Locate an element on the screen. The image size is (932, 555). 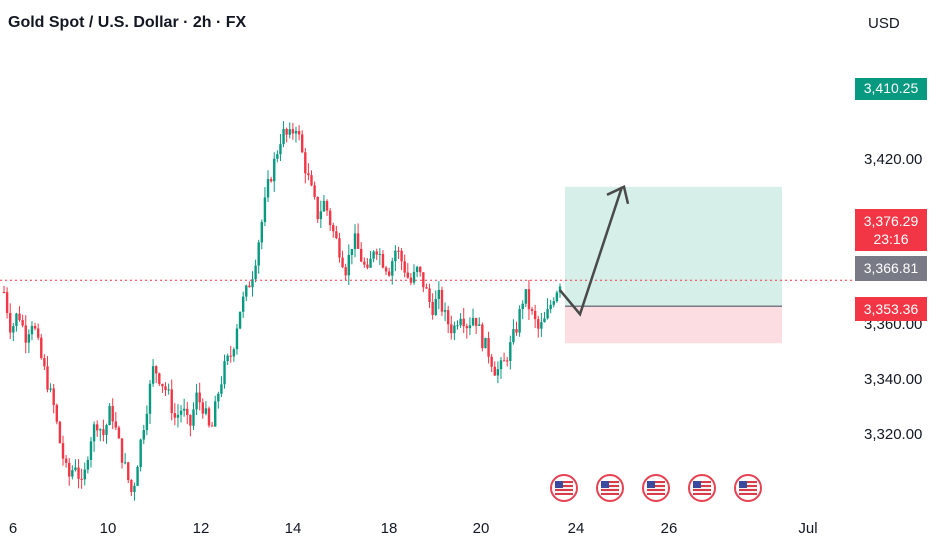
trade-arrow-path is located at coordinates (591, 251).